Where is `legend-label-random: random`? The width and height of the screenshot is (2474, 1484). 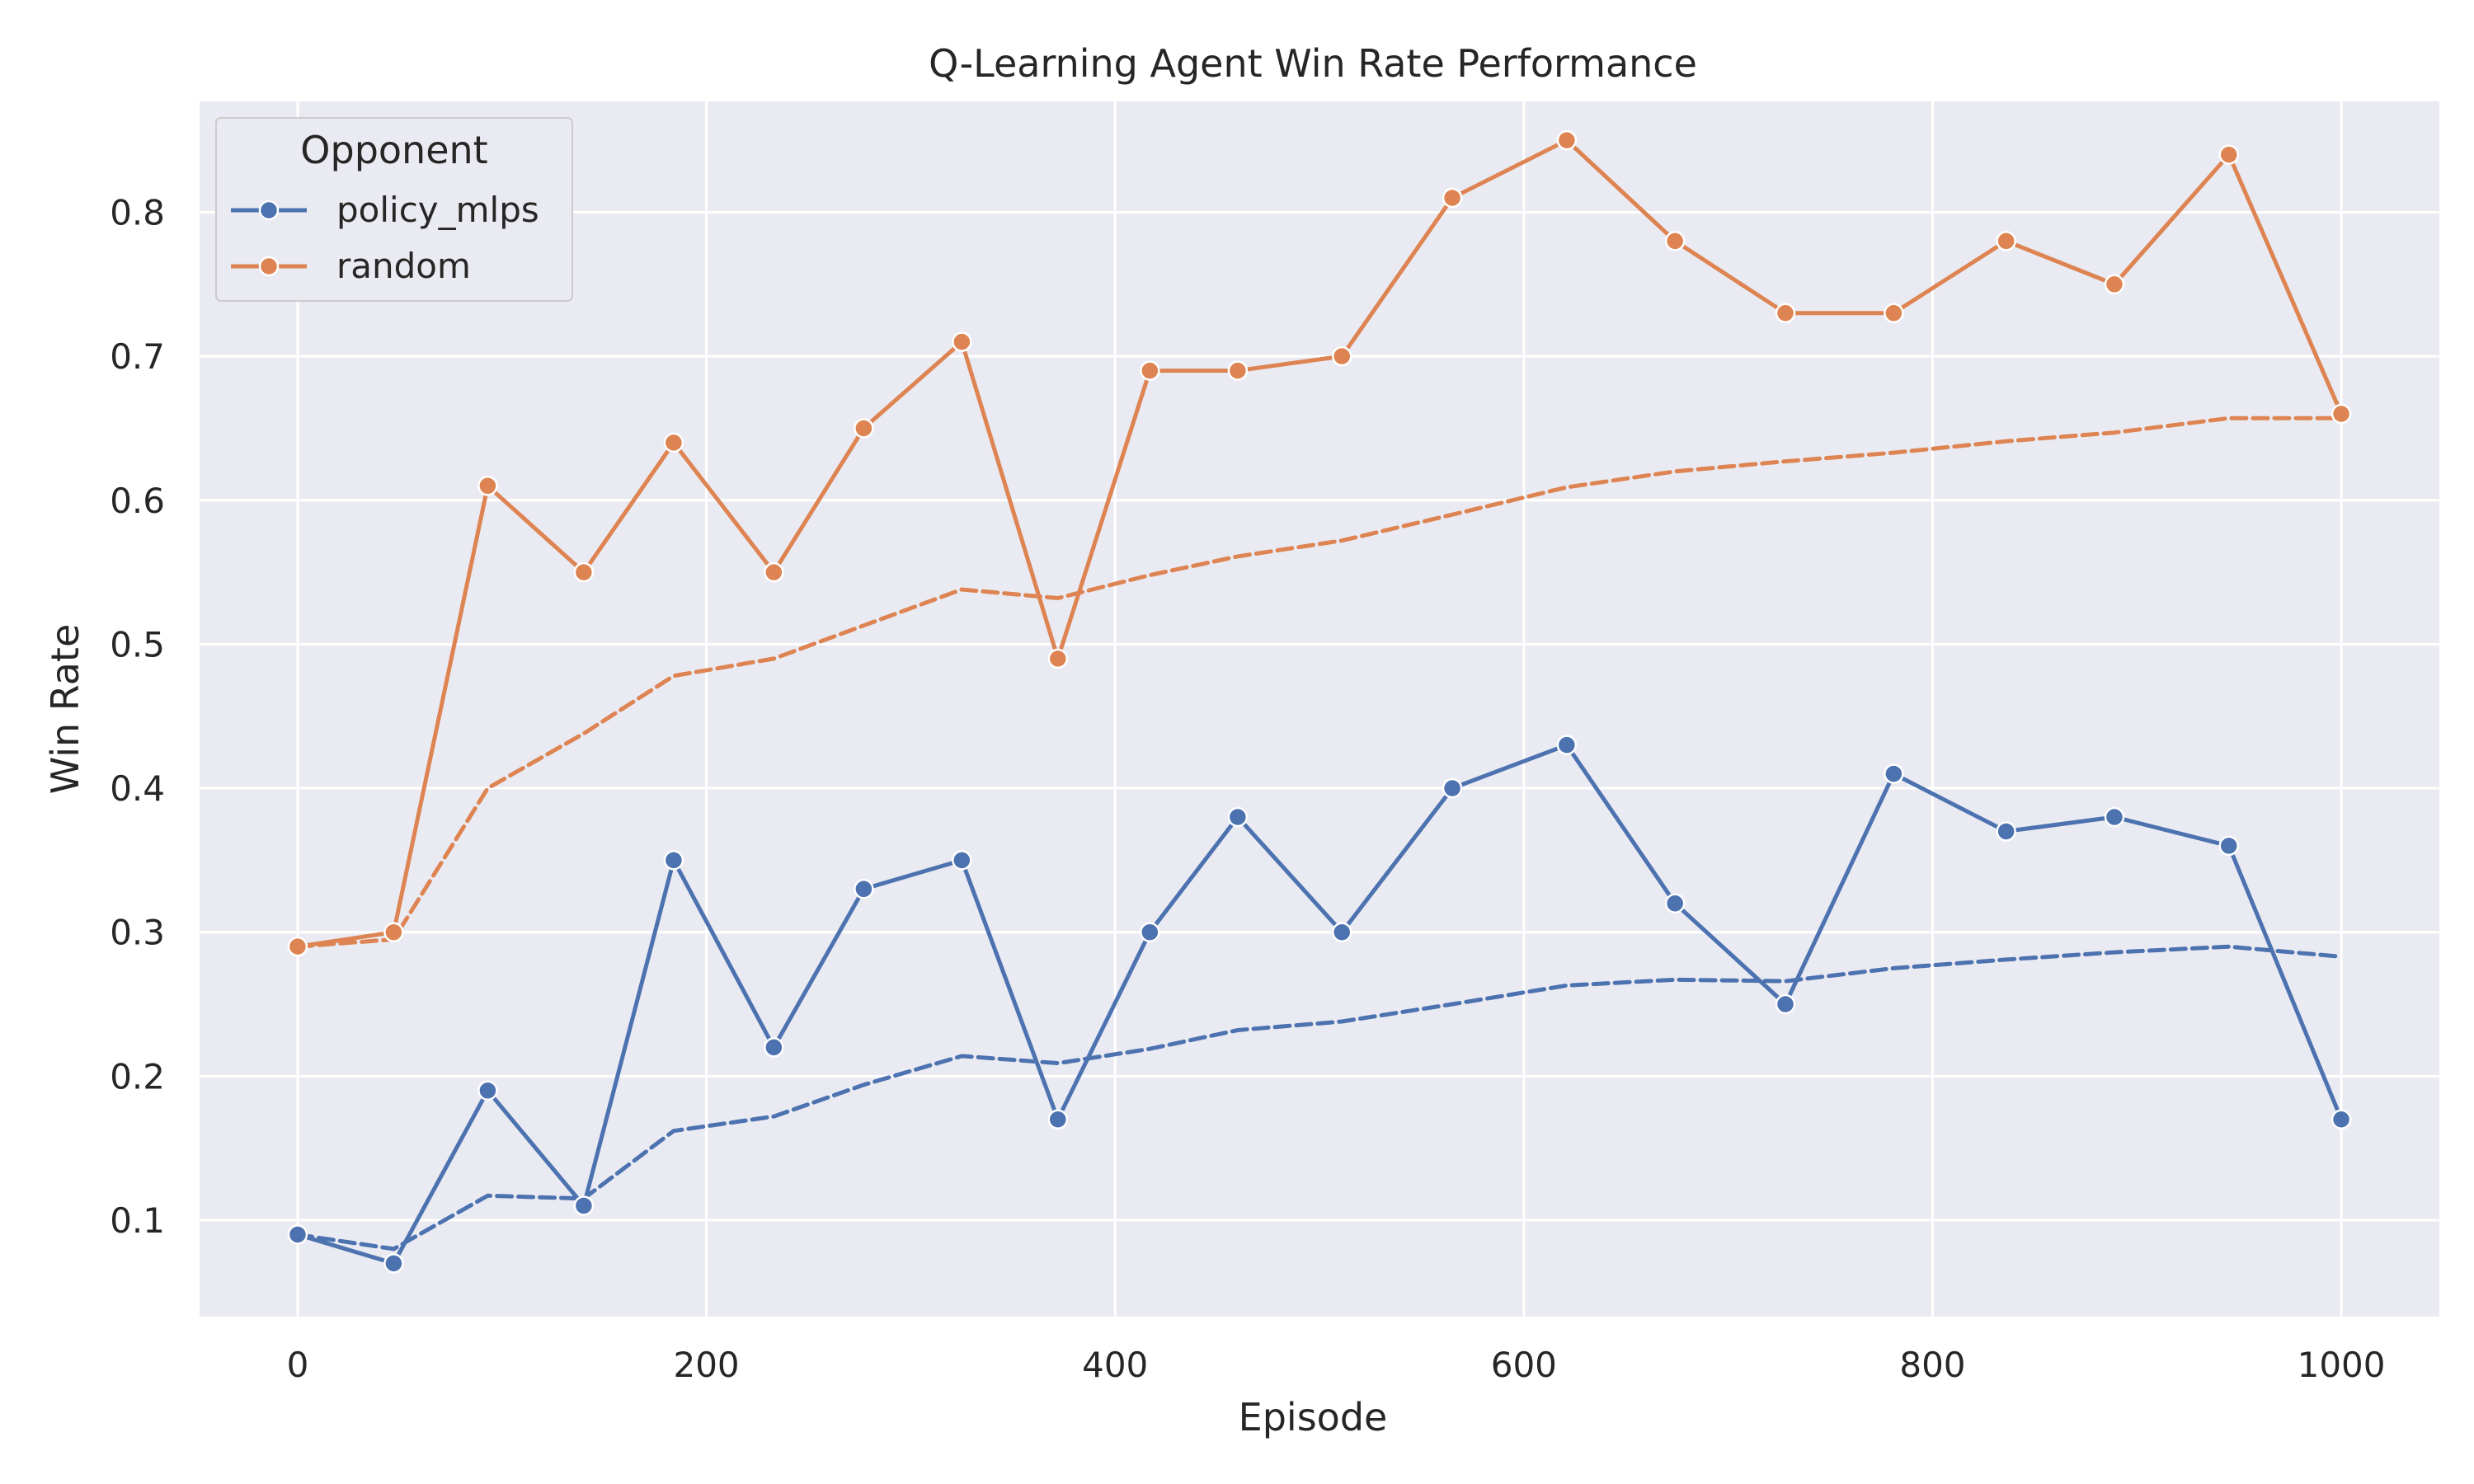 legend-label-random: random is located at coordinates (403, 266).